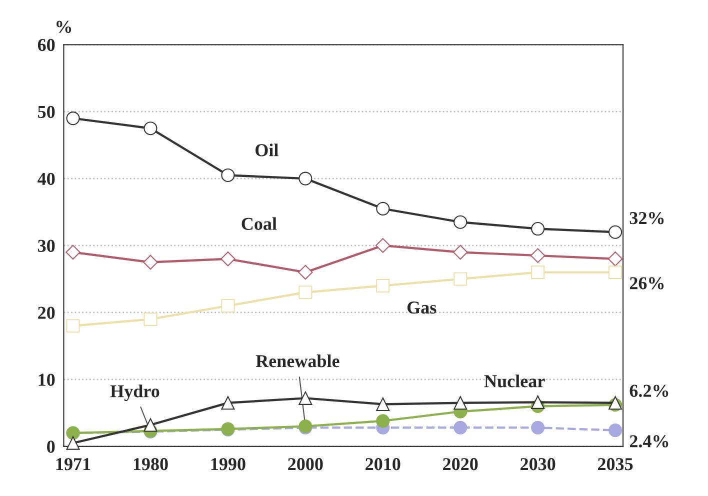 Image resolution: width=708 pixels, height=496 pixels. Describe the element at coordinates (46, 178) in the screenshot. I see `y-tick-label: 40` at that location.